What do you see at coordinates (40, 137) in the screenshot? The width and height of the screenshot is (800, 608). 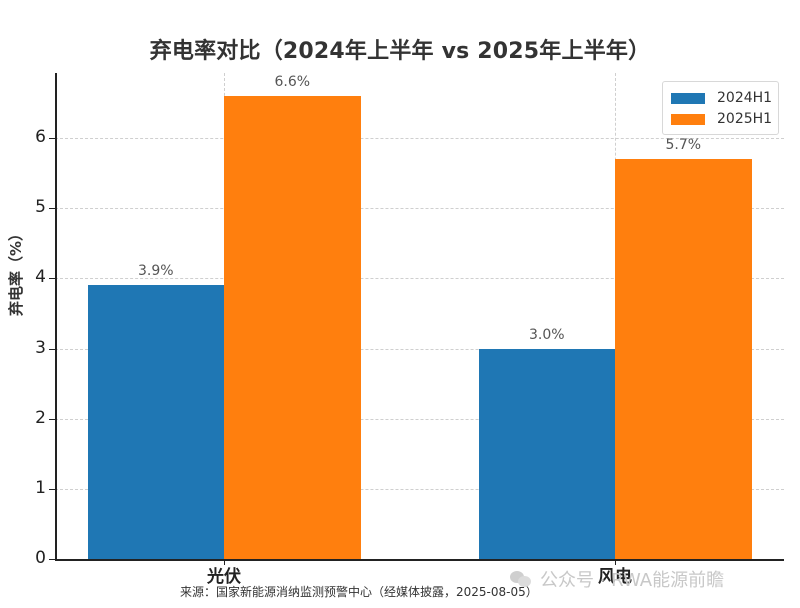 I see `y-tick-label: 6` at bounding box center [40, 137].